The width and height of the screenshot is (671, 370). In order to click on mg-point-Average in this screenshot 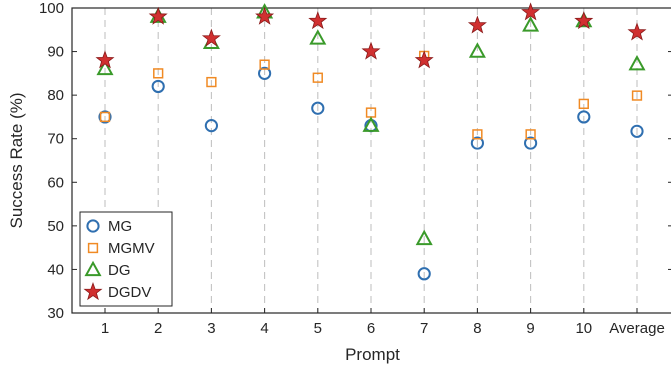, I will do `click(637, 131)`.